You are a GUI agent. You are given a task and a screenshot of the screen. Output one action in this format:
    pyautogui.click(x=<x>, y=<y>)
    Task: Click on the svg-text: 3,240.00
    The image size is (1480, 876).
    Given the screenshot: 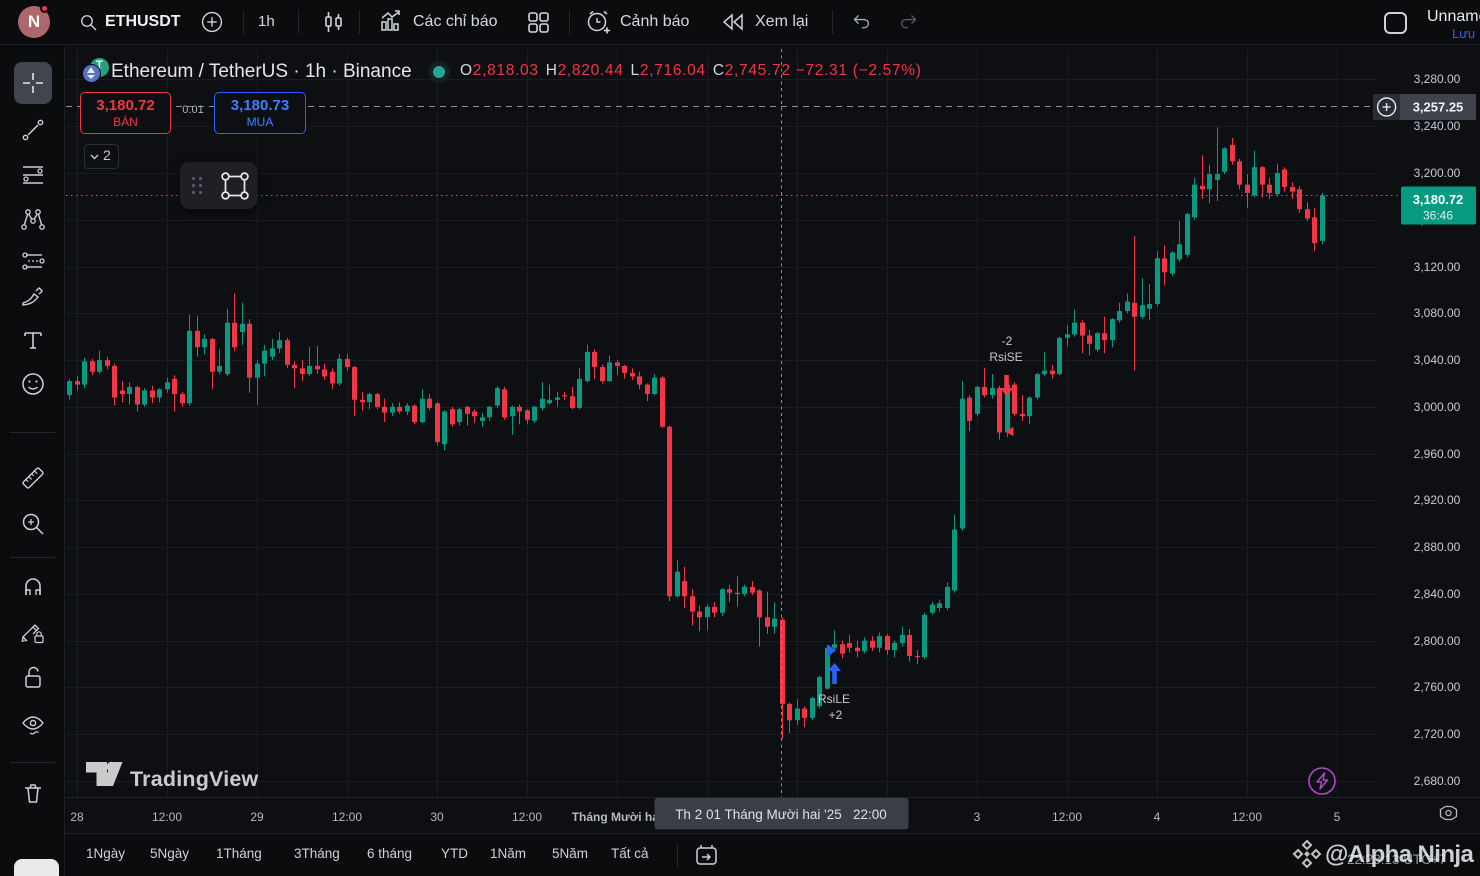 What is the action you would take?
    pyautogui.click(x=1437, y=126)
    